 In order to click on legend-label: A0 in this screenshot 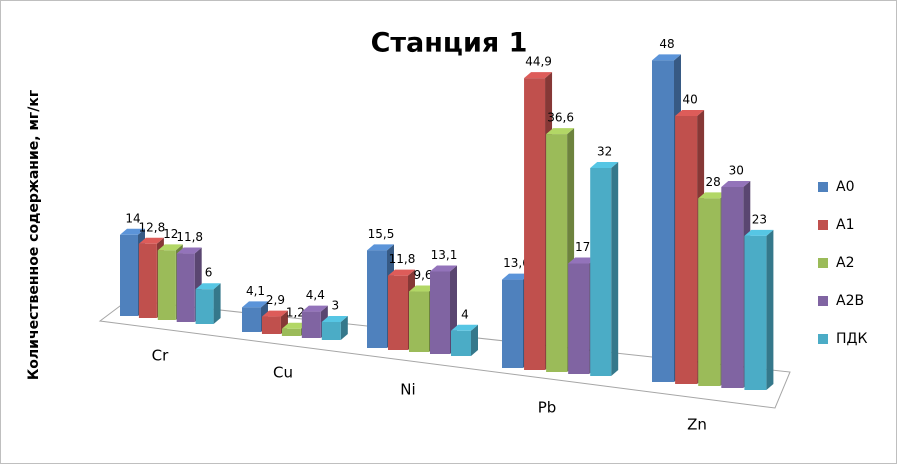, I will do `click(845, 187)`.